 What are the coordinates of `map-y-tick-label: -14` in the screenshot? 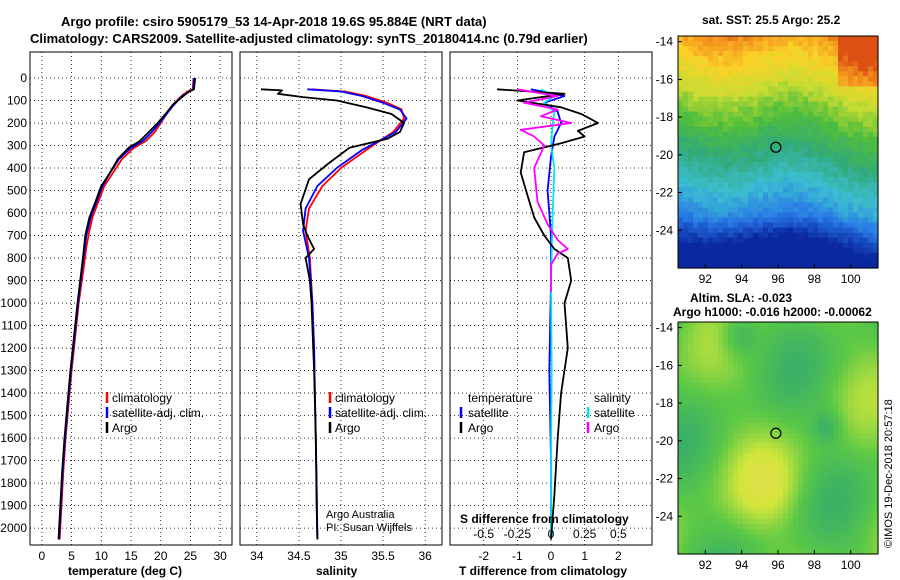 It's located at (665, 328).